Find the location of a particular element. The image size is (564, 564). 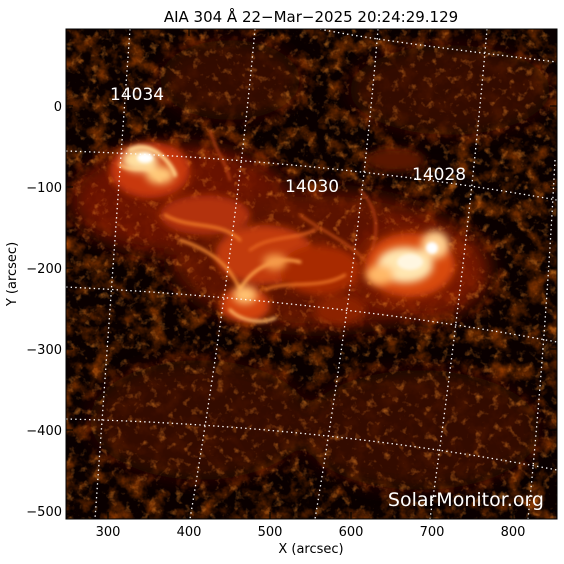

solarmonitor-watermark: SolarMonitor.org is located at coordinates (466, 500).